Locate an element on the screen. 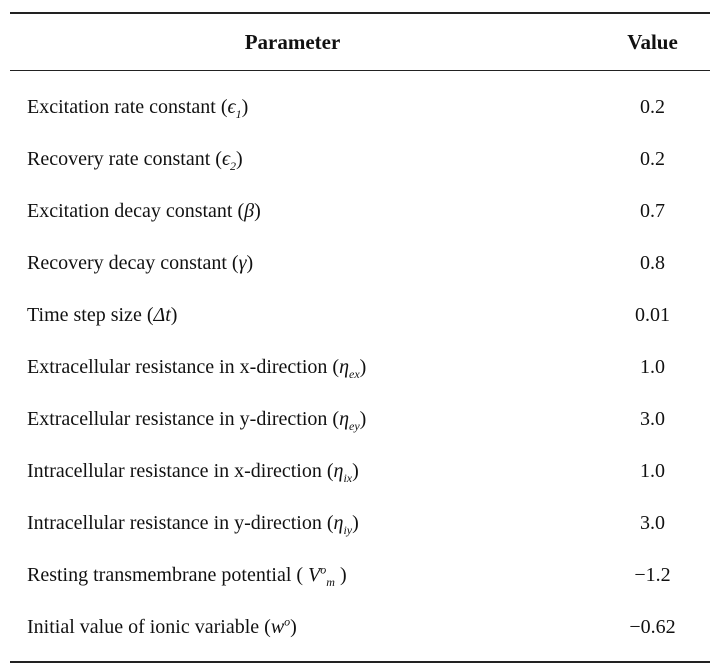 The width and height of the screenshot is (720, 663). parameter-label: Excitation rate constant is located at coordinates (121, 106).